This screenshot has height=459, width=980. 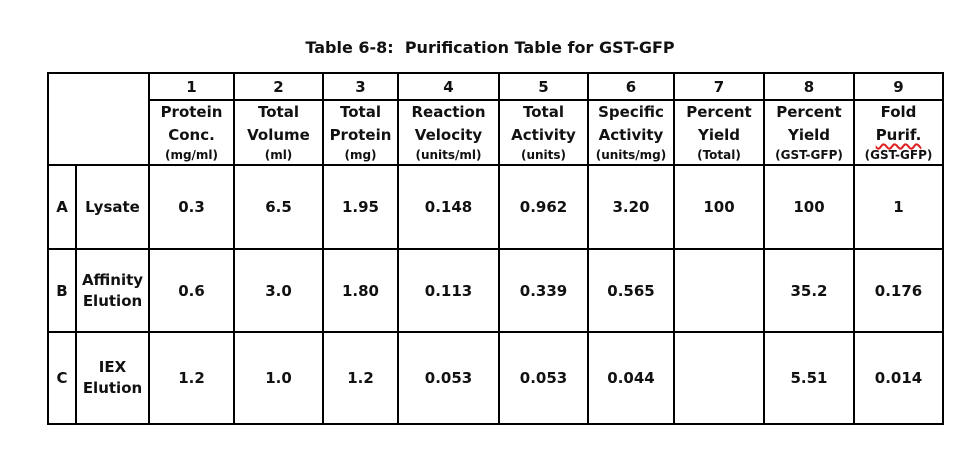 I want to click on row-letter: B, so click(x=62, y=290).